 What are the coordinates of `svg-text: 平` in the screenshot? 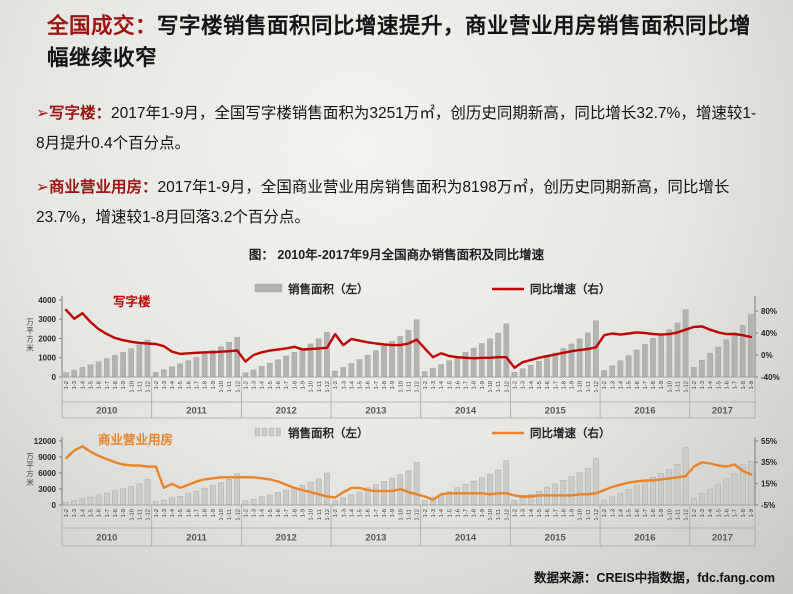 It's located at (30, 465).